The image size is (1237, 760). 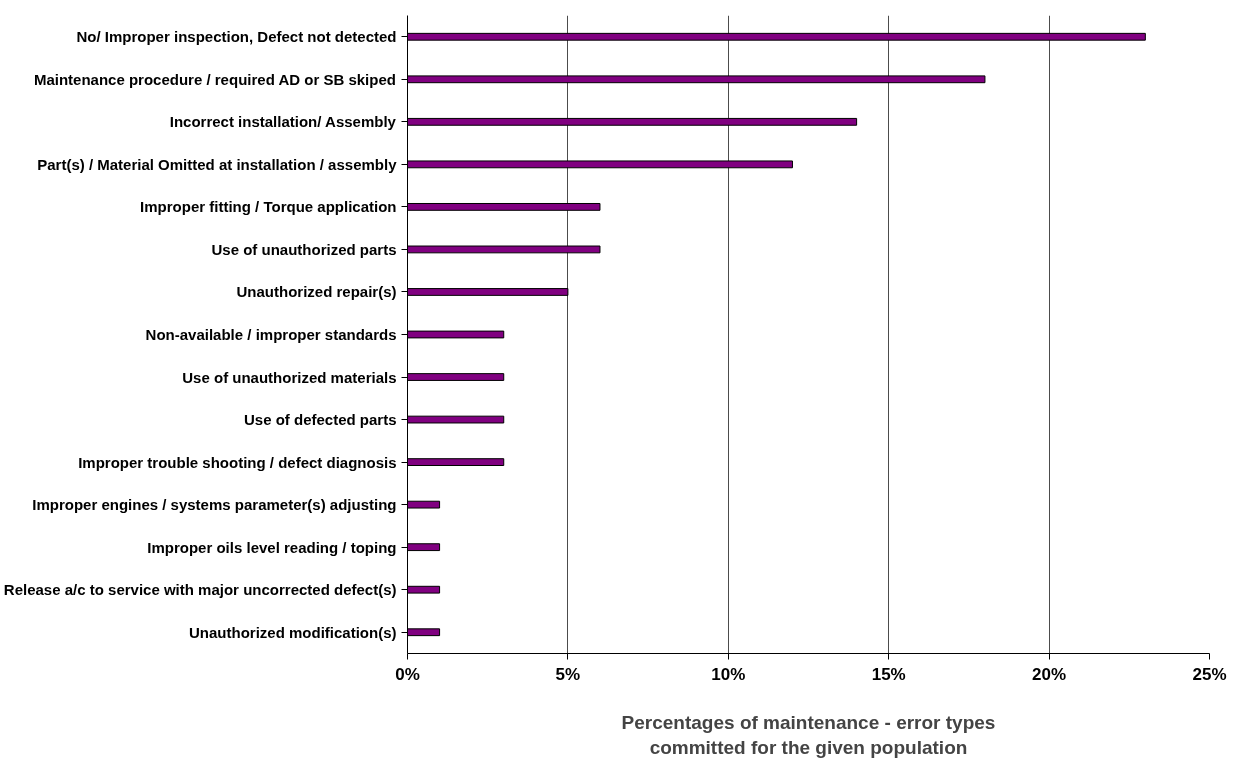 What do you see at coordinates (808, 734) in the screenshot?
I see `x-axis-title: Percentages of maintenance - error types committed for the given population` at bounding box center [808, 734].